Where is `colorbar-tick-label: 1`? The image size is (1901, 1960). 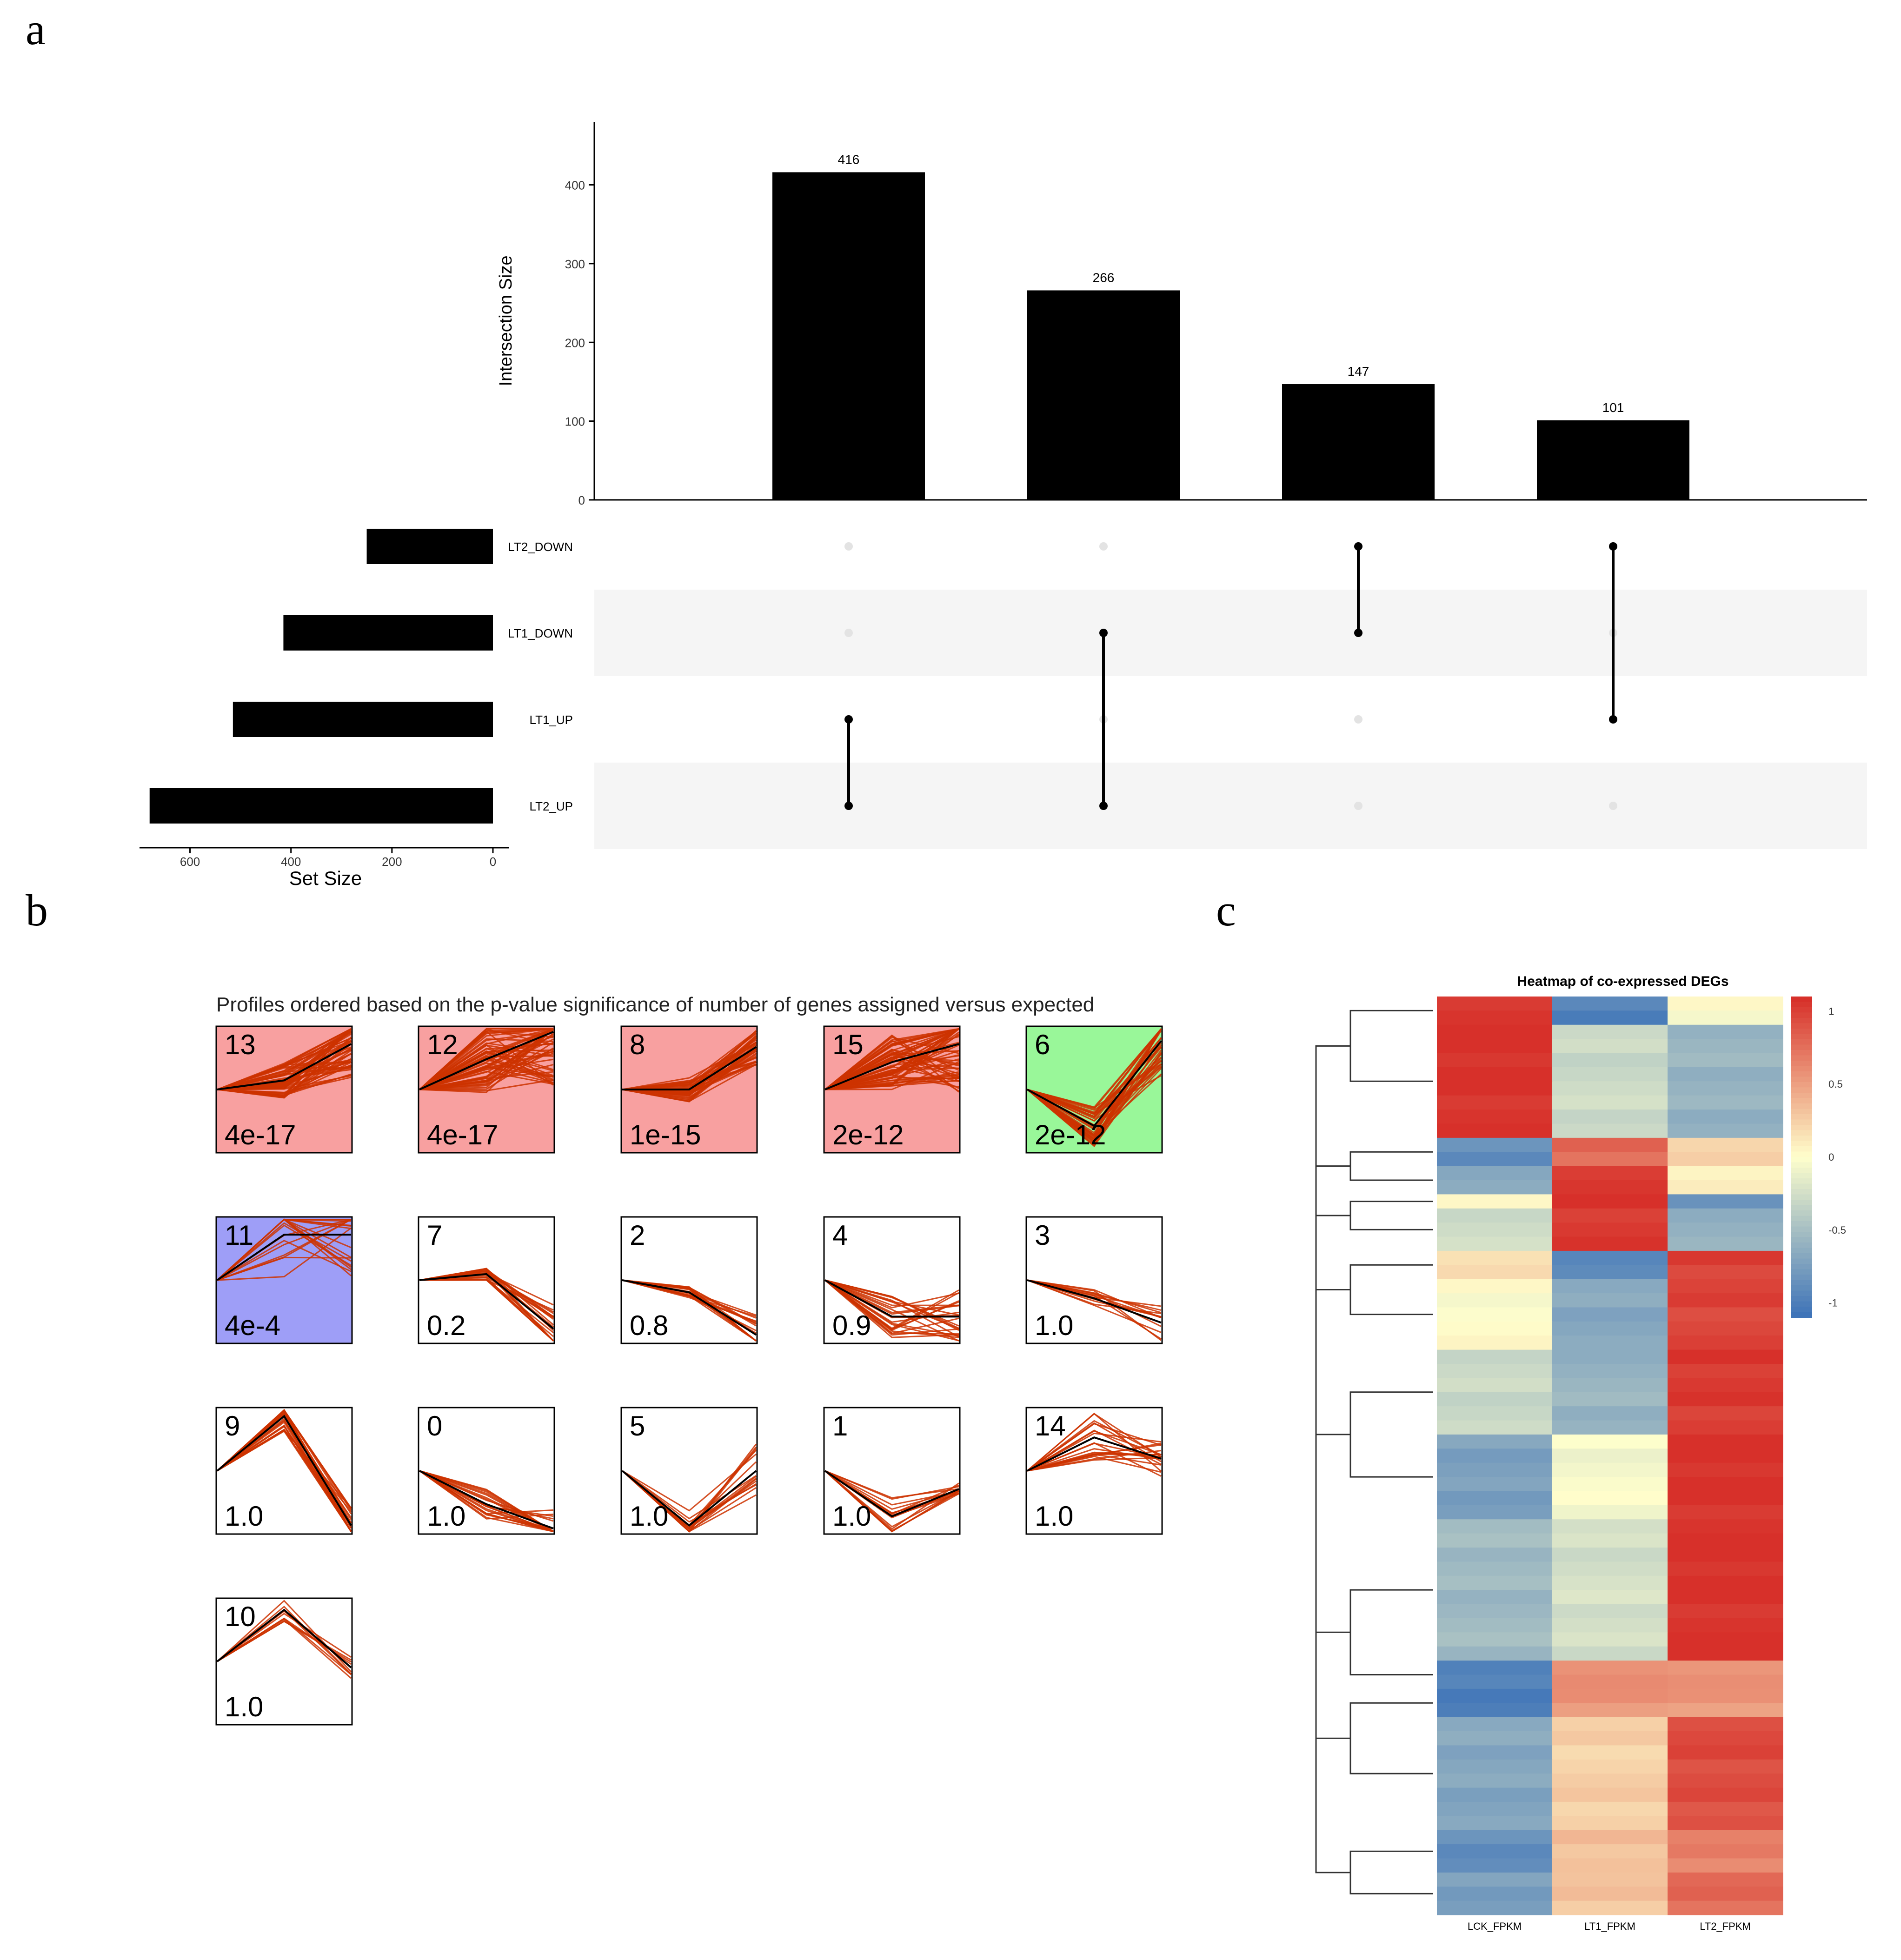
colorbar-tick-label: 1 is located at coordinates (1831, 1011).